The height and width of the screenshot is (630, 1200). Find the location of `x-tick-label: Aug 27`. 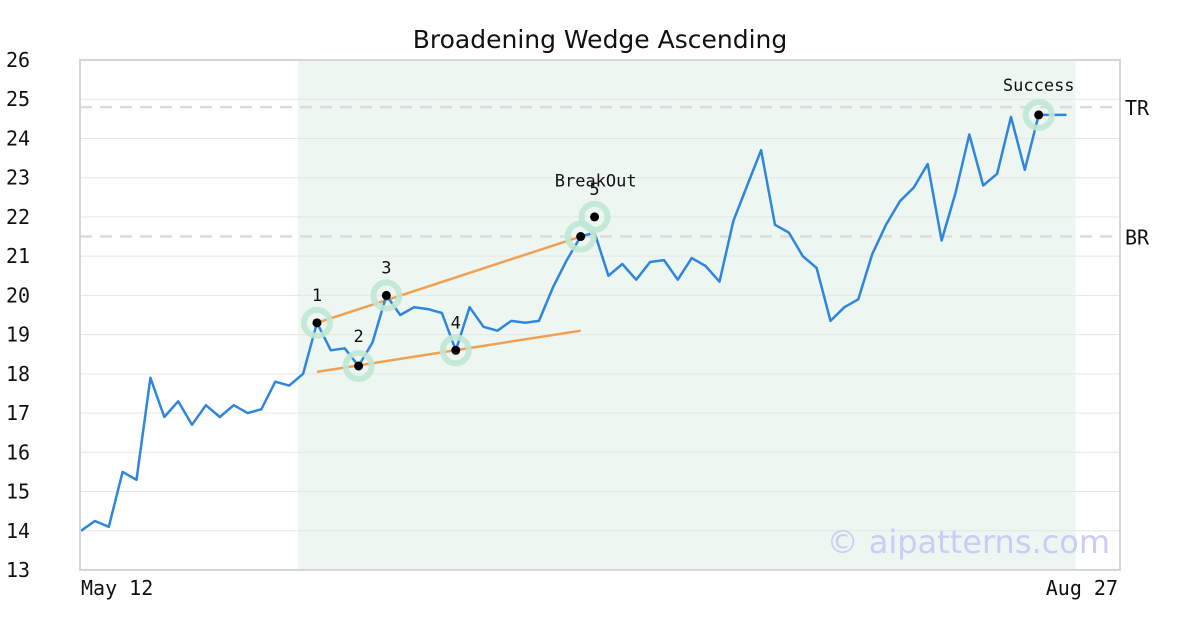

x-tick-label: Aug 27 is located at coordinates (1082, 588).